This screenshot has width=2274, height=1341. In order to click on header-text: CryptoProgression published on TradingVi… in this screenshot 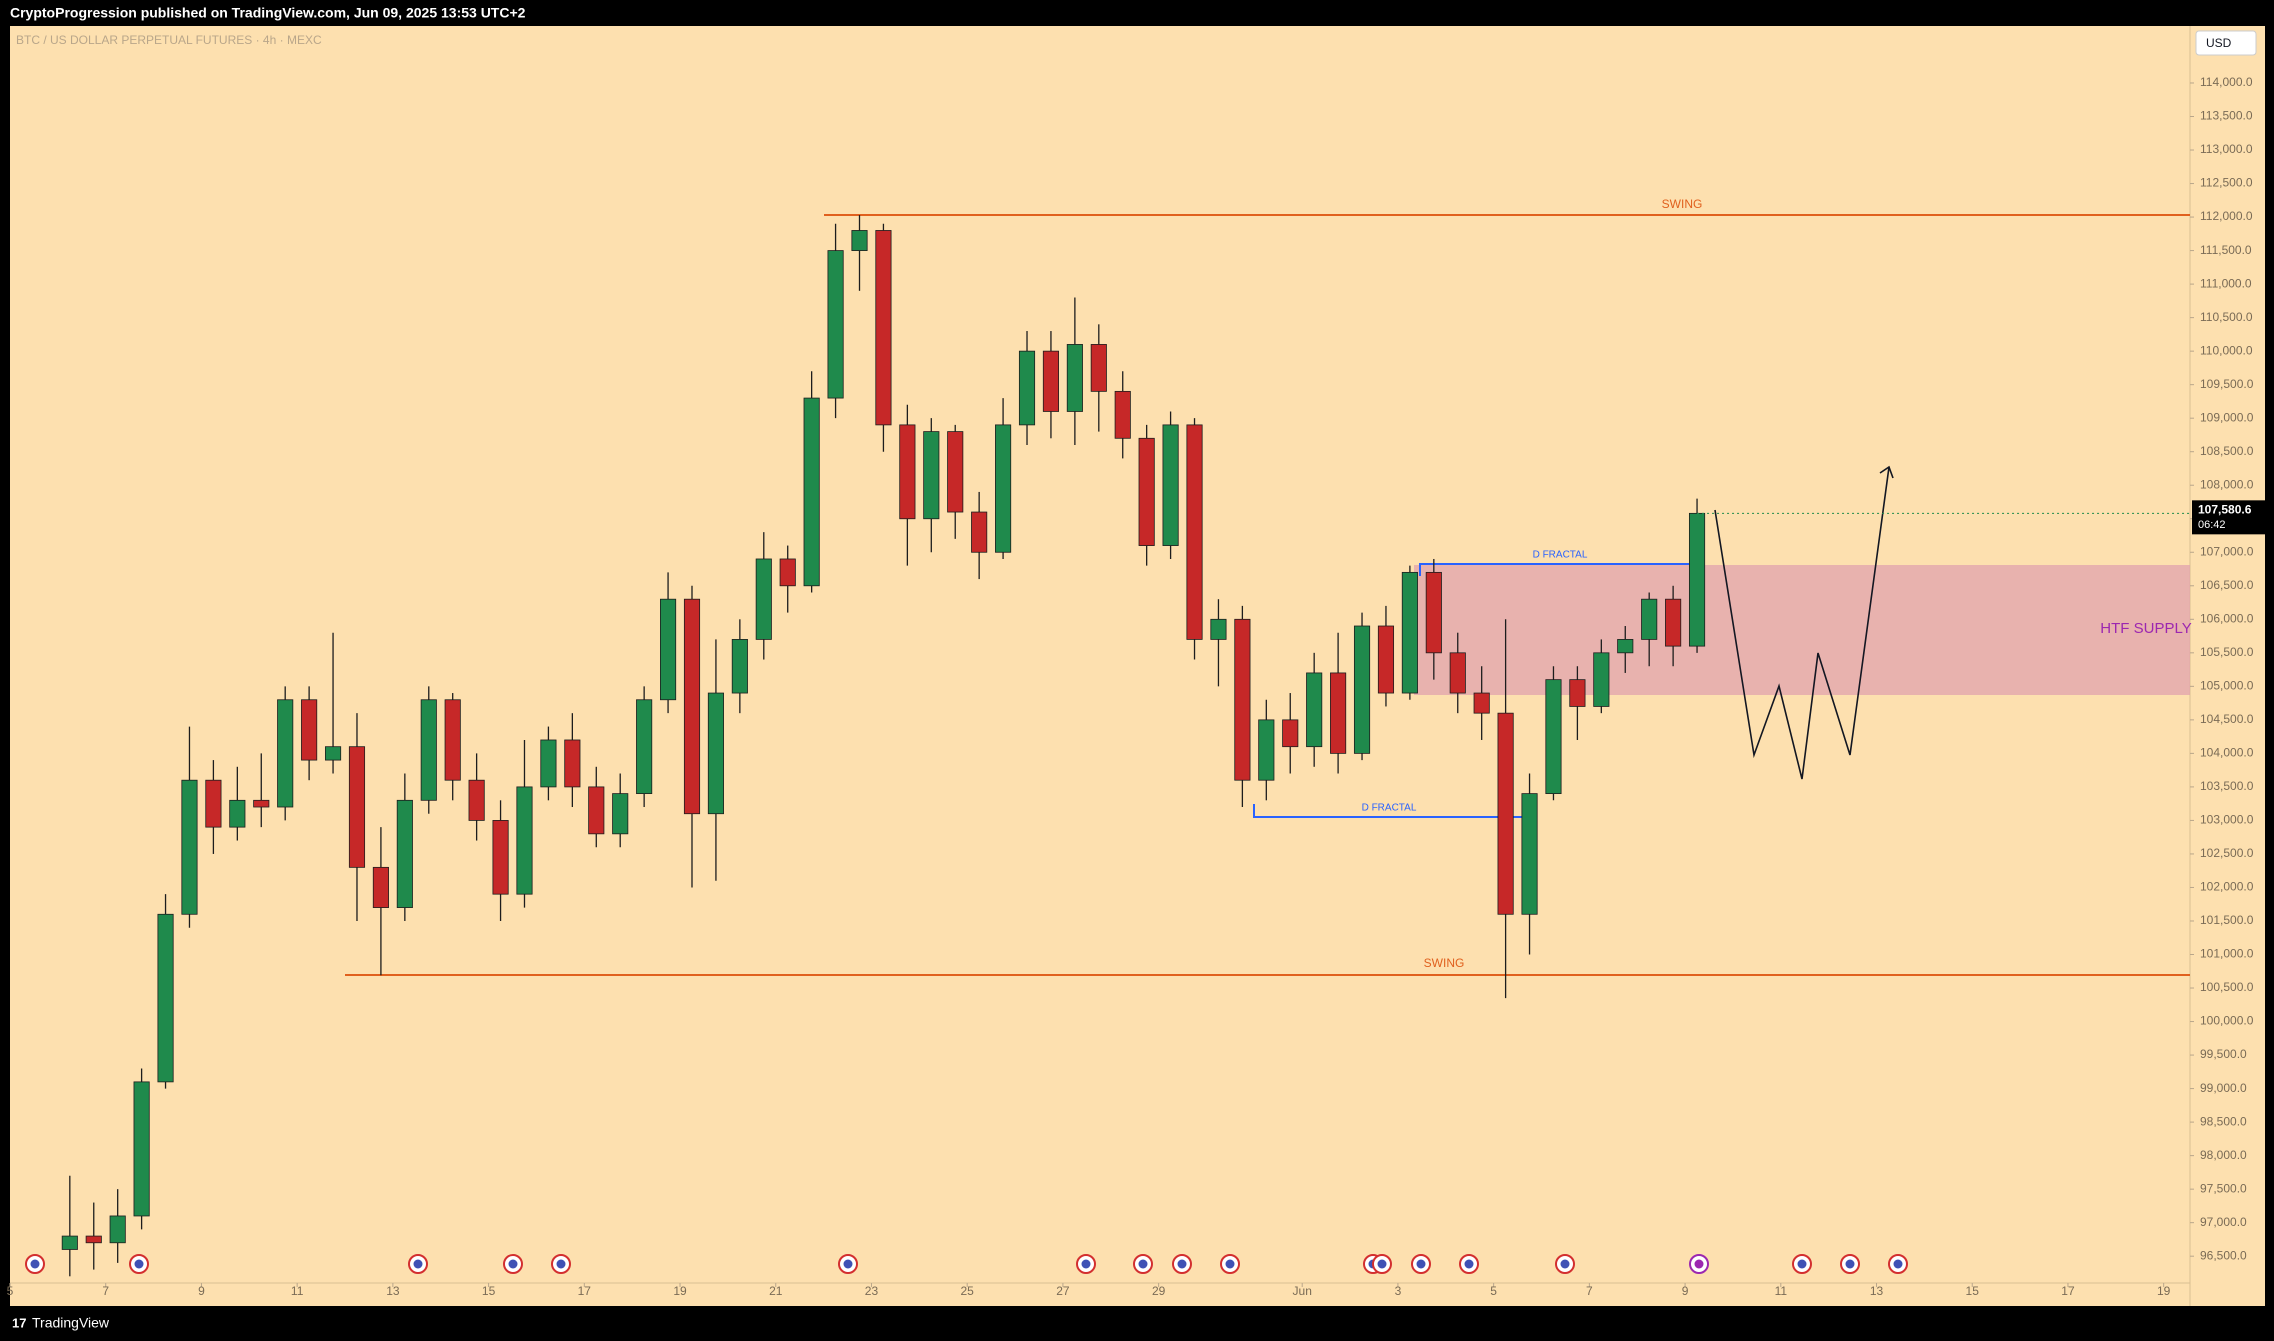, I will do `click(268, 13)`.